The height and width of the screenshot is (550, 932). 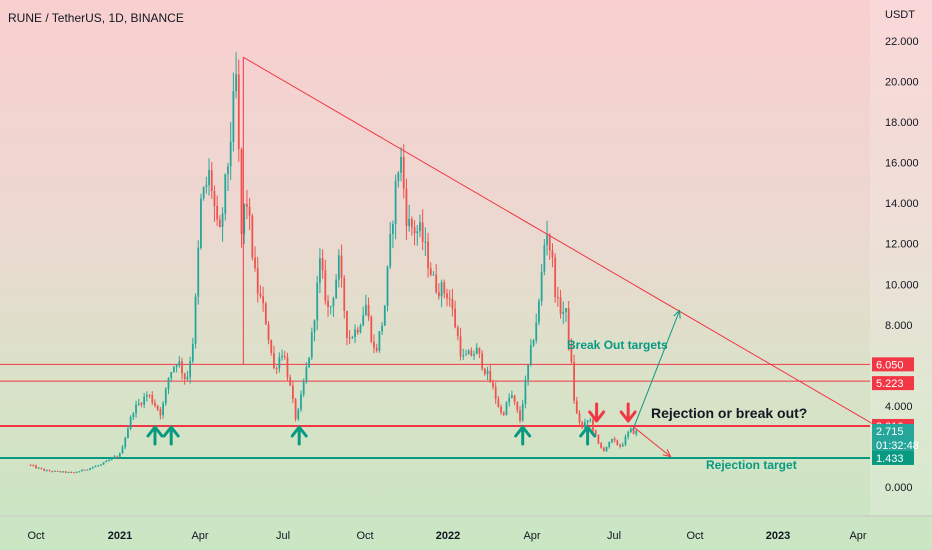 What do you see at coordinates (899, 326) in the screenshot?
I see `price-tick-label: 8.000` at bounding box center [899, 326].